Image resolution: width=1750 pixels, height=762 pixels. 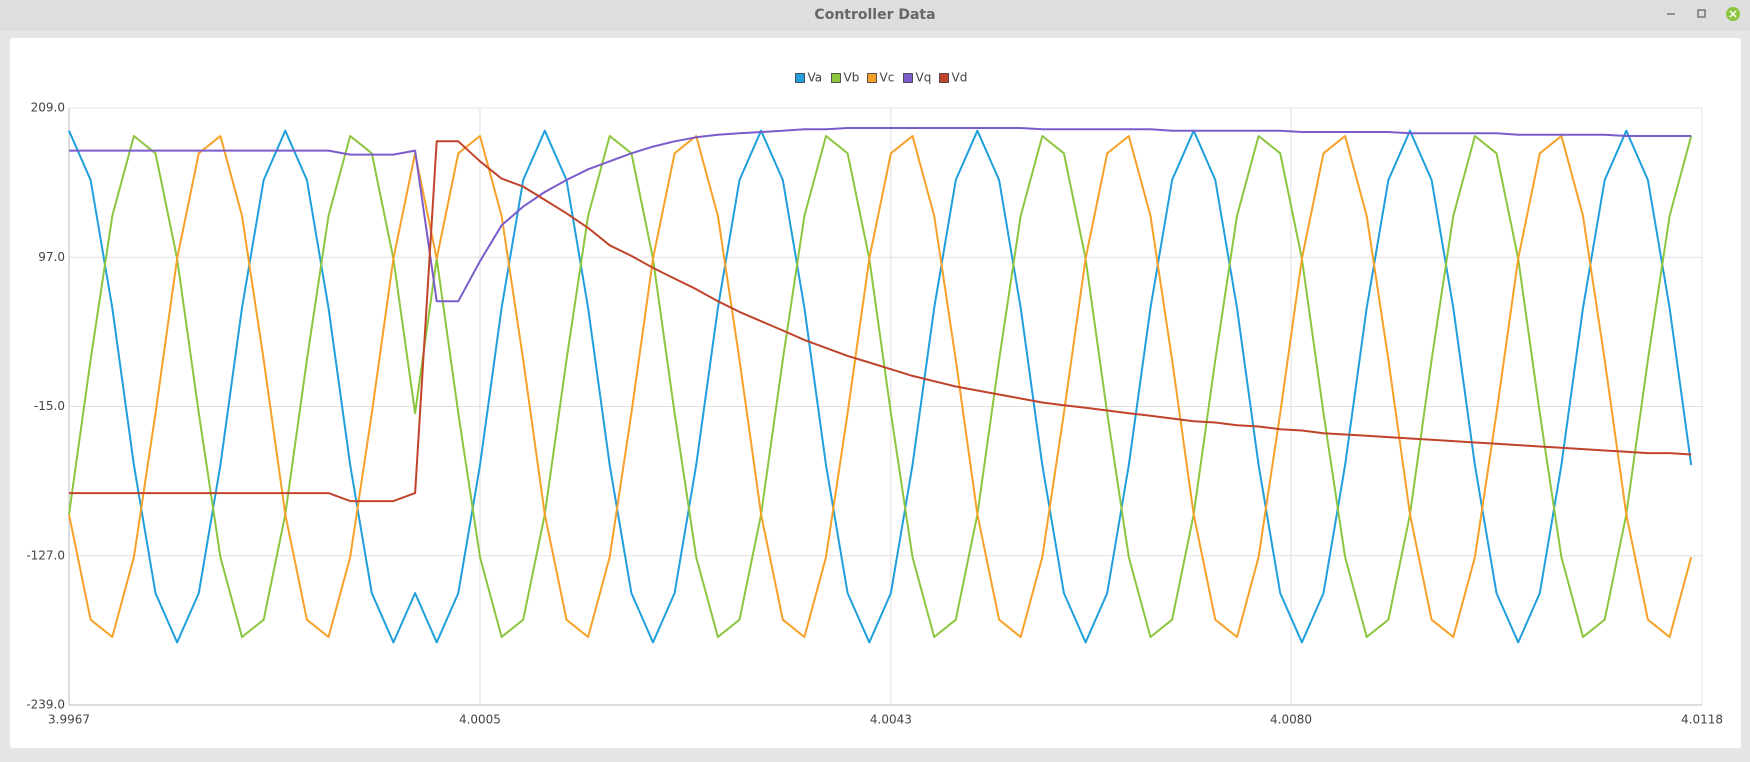 What do you see at coordinates (49, 406) in the screenshot?
I see `y-tick-label: -15.0` at bounding box center [49, 406].